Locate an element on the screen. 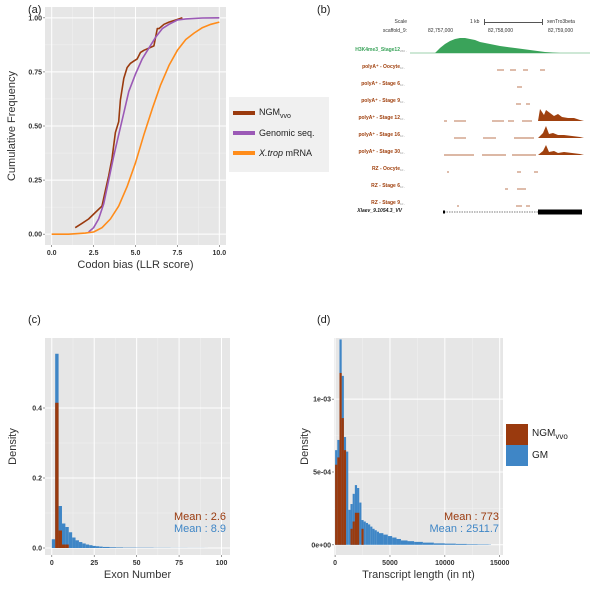 This screenshot has width=600, height=597. track-label: polyA⁺ - Oocyte is located at coordinates (381, 67).